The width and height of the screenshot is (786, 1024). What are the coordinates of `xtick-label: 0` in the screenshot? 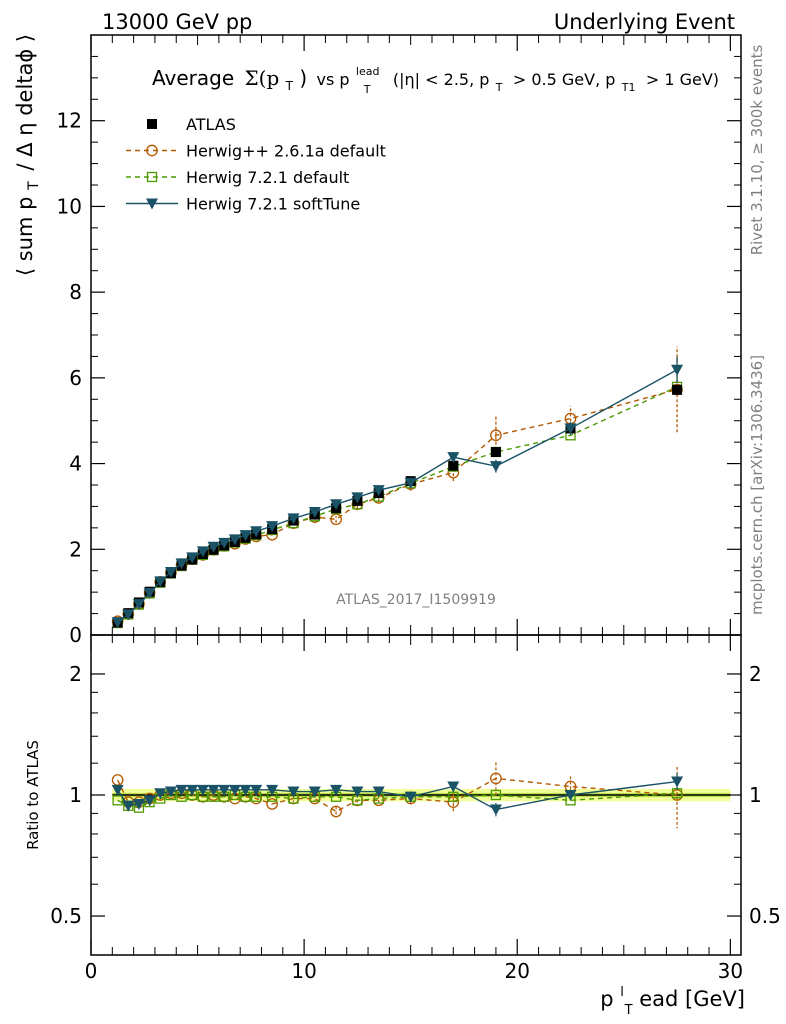 It's located at (91, 971).